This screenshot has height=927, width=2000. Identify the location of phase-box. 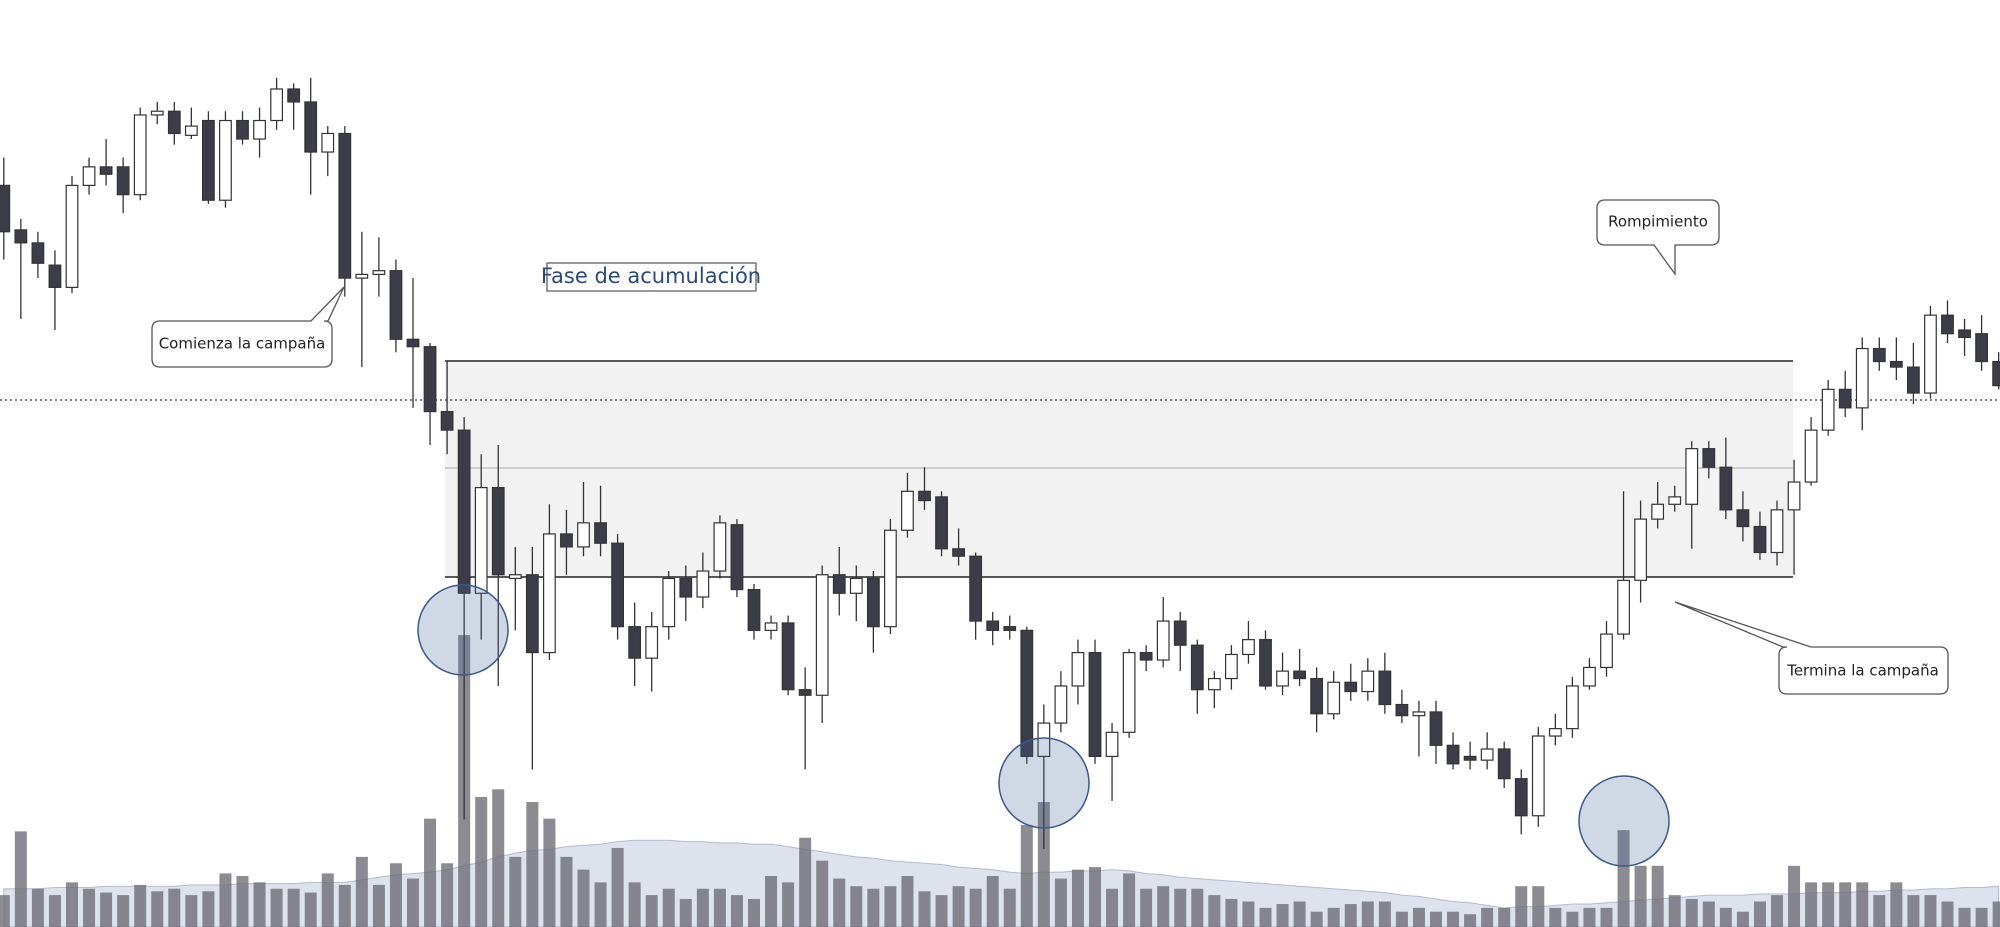
(651, 277).